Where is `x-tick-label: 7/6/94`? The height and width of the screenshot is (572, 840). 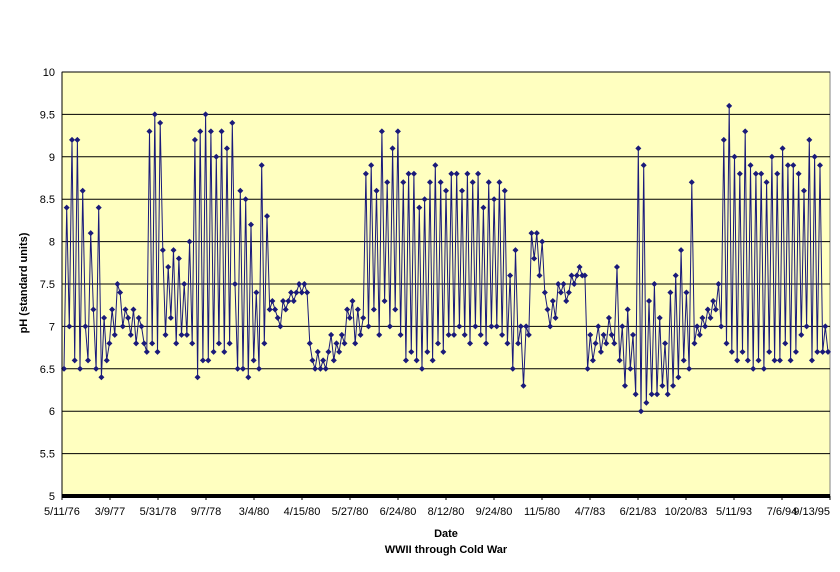
x-tick-label: 7/6/94 is located at coordinates (782, 512).